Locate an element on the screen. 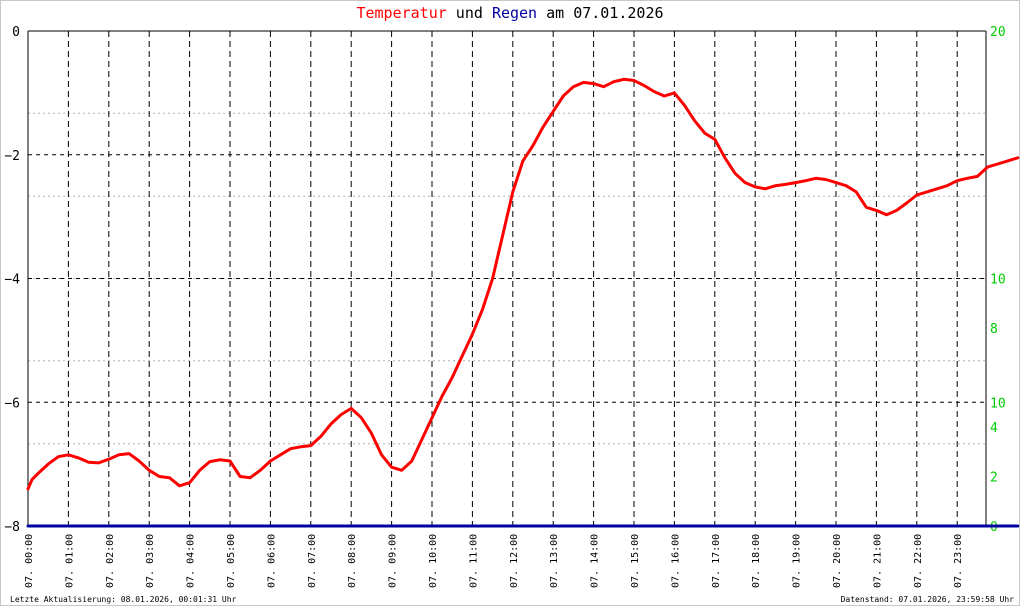 This screenshot has height=606, width=1020. x-tick-label: 07. 06:00 is located at coordinates (271, 561).